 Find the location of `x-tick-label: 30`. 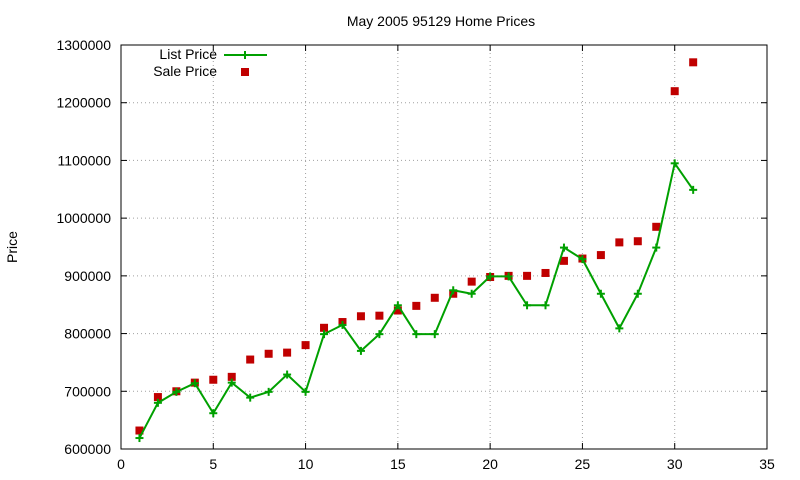

x-tick-label: 30 is located at coordinates (675, 464).